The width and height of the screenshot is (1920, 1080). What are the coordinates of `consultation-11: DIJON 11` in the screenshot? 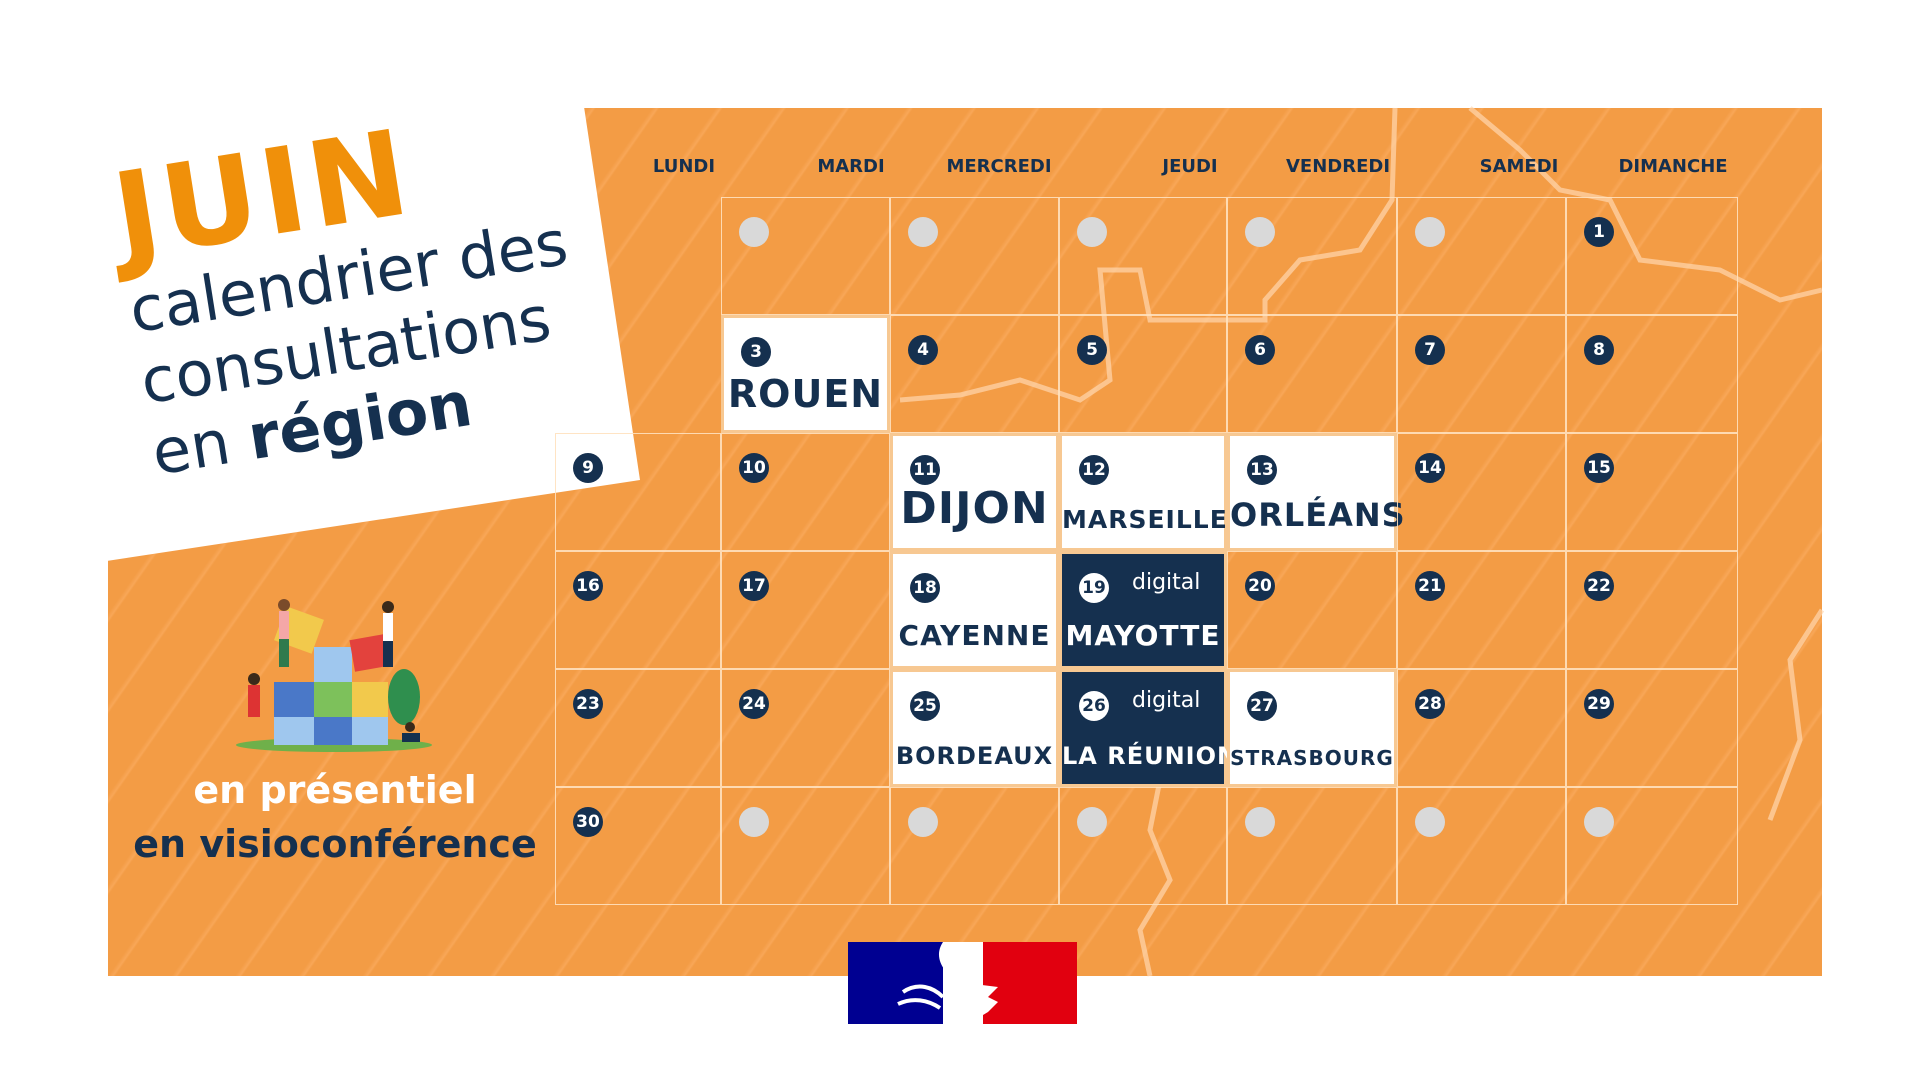 It's located at (974, 492).